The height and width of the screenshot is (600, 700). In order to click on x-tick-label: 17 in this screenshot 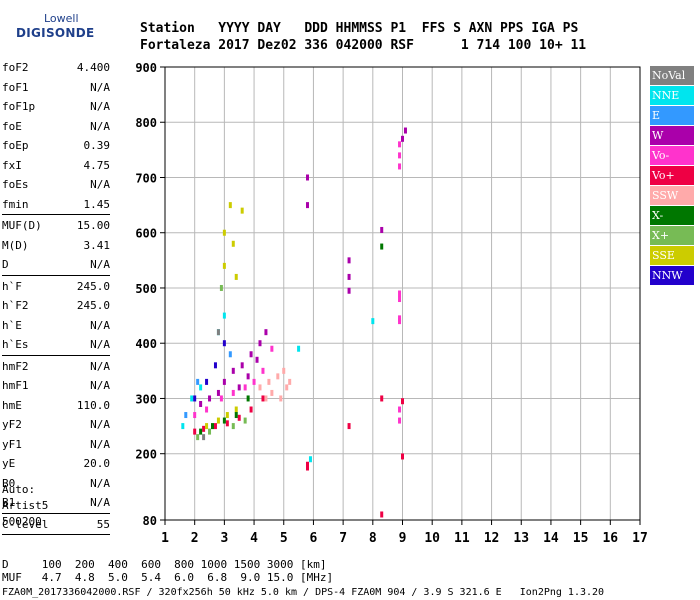, I will do `click(640, 538)`.